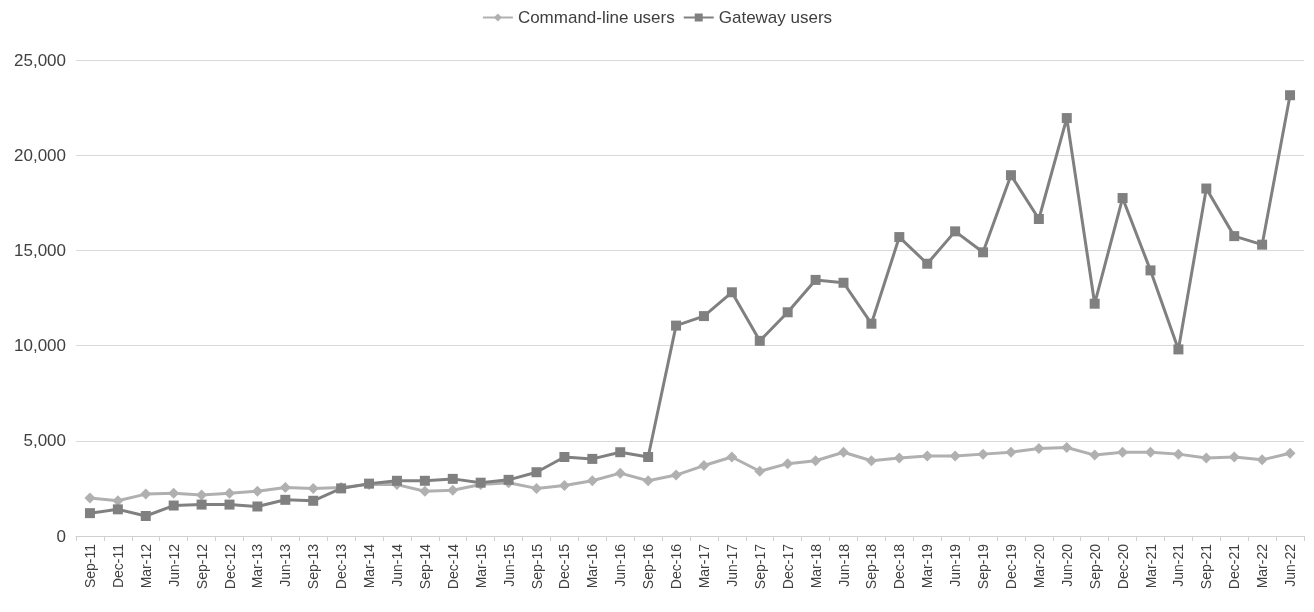 This screenshot has height=612, width=1314. I want to click on x-tick-label: Sep-16, so click(648, 566).